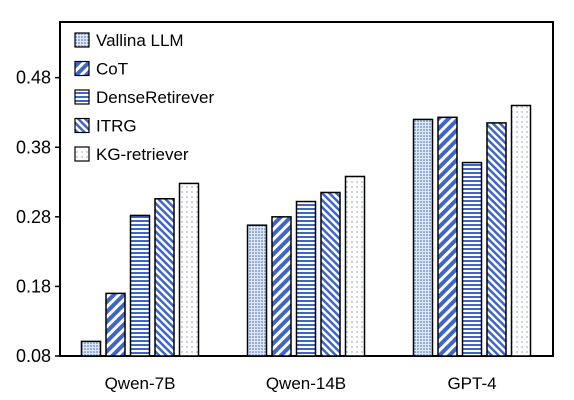 This screenshot has width=574, height=400. What do you see at coordinates (140, 285) in the screenshot?
I see `bar-denseretirever-qwen-7b` at bounding box center [140, 285].